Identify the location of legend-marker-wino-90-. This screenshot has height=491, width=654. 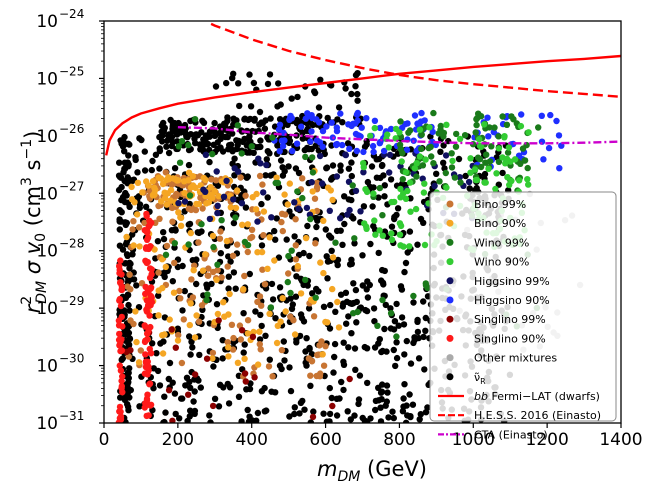
(450, 262).